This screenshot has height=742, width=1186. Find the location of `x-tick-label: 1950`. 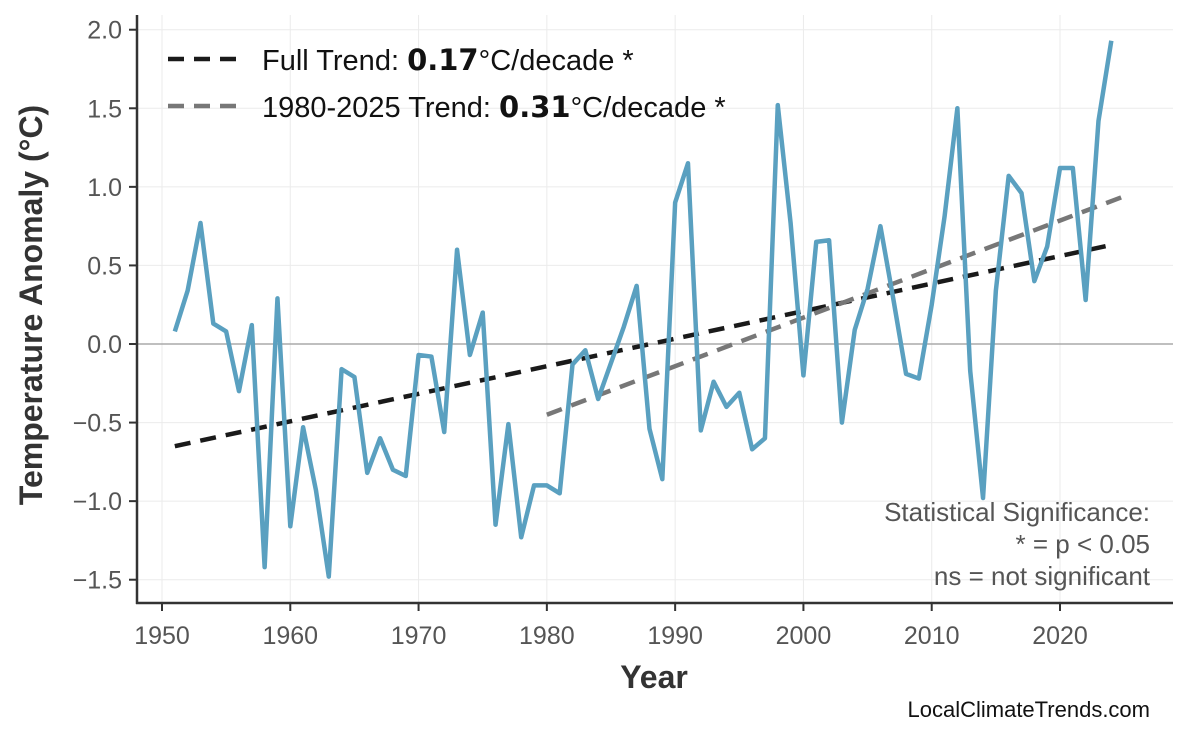

x-tick-label: 1950 is located at coordinates (162, 636).